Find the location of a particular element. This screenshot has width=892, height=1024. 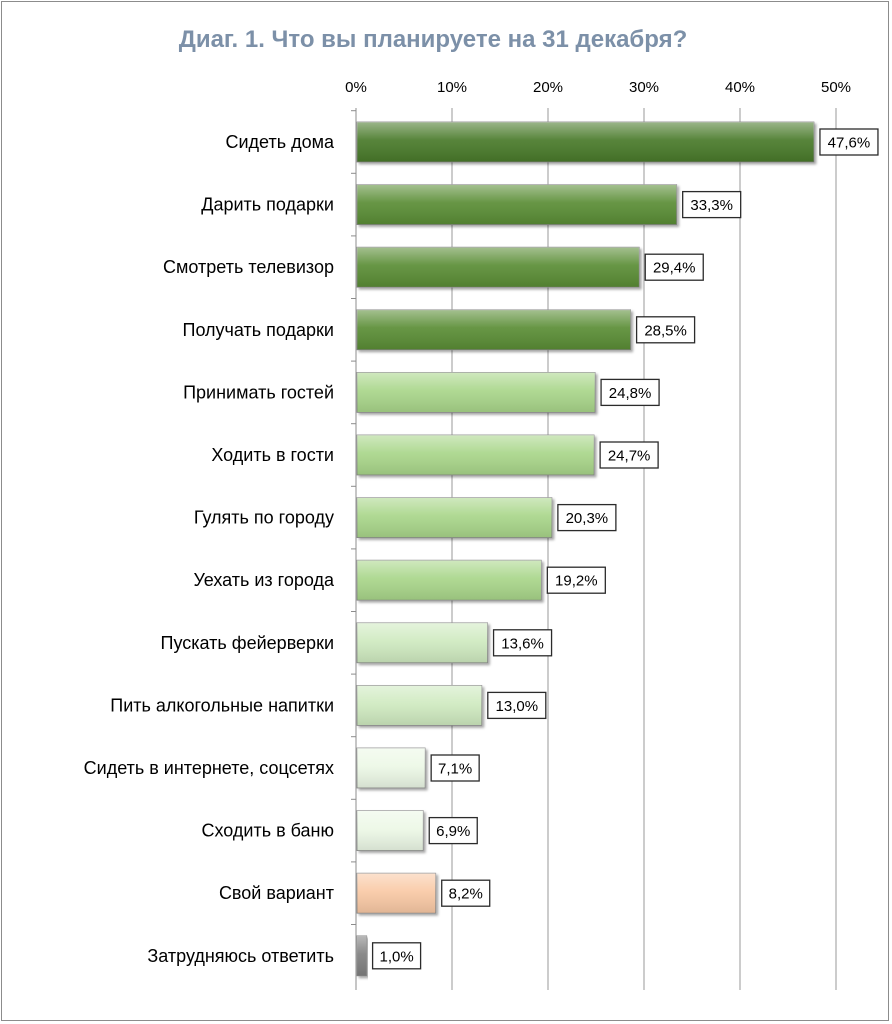

x-tick-label: 10% is located at coordinates (452, 87).